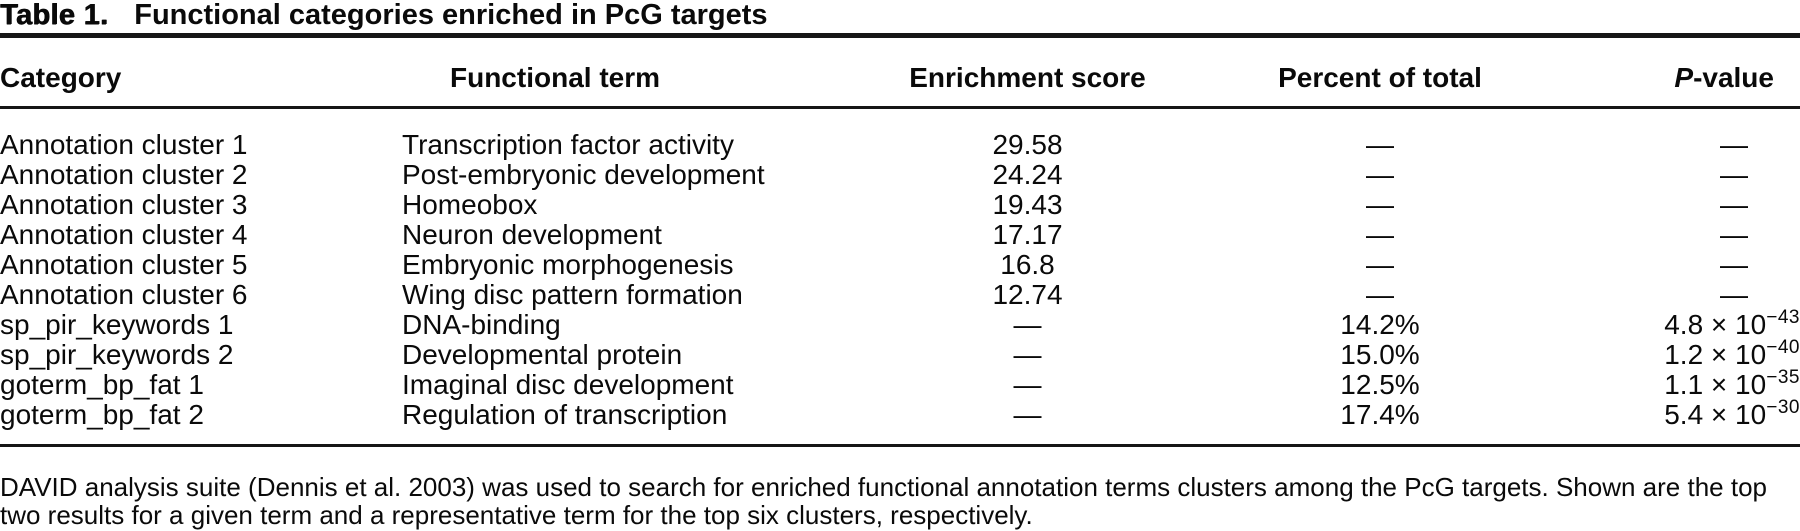 The width and height of the screenshot is (1800, 531). I want to click on p-value-exponent: −35, so click(1783, 377).